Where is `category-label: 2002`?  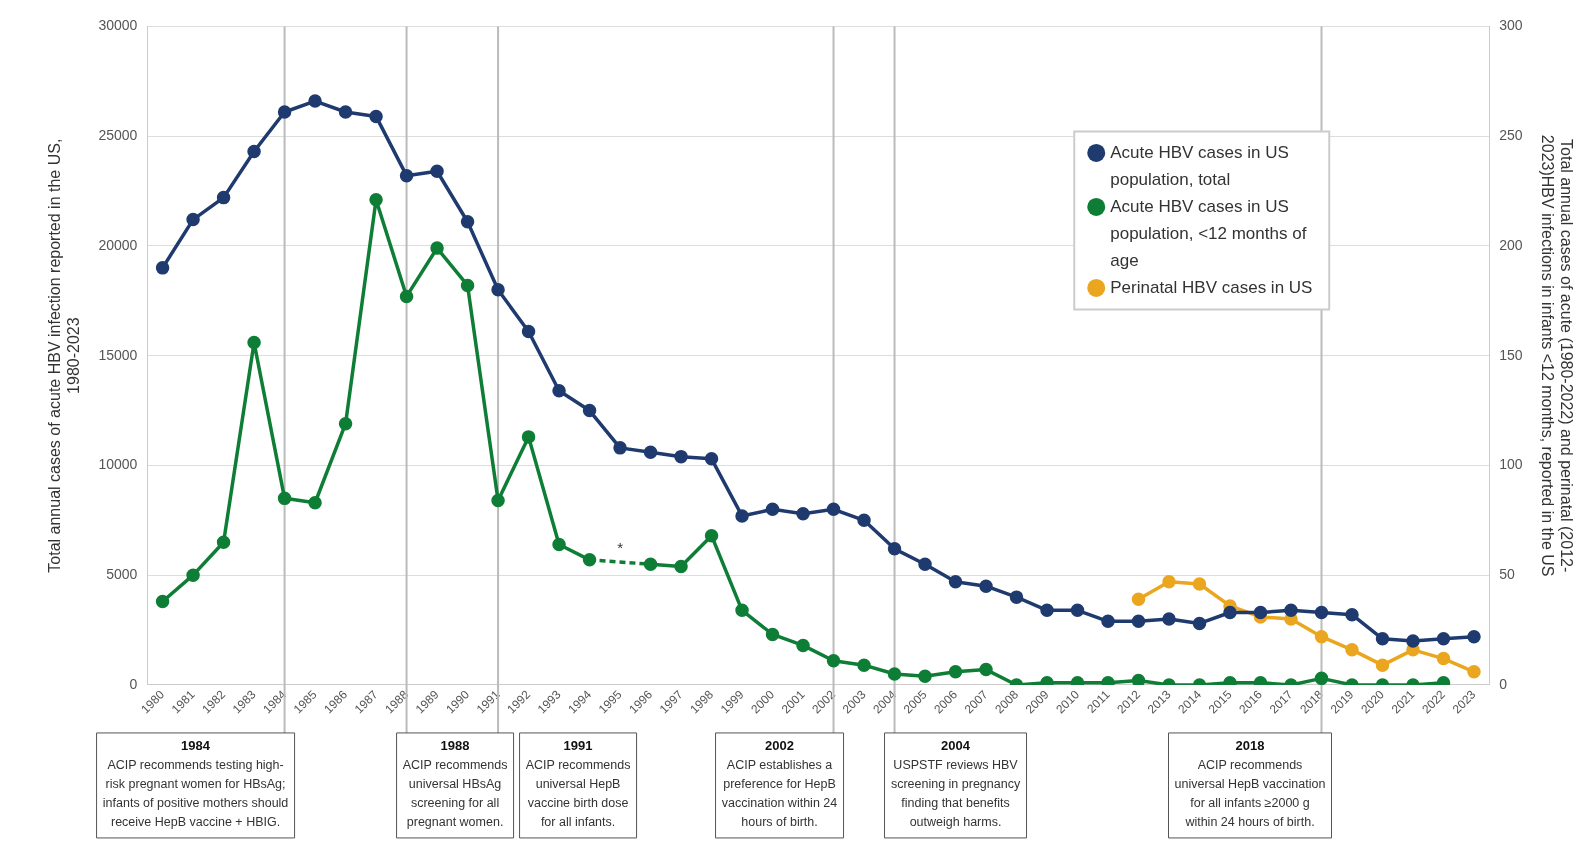 category-label: 2002 is located at coordinates (779, 746).